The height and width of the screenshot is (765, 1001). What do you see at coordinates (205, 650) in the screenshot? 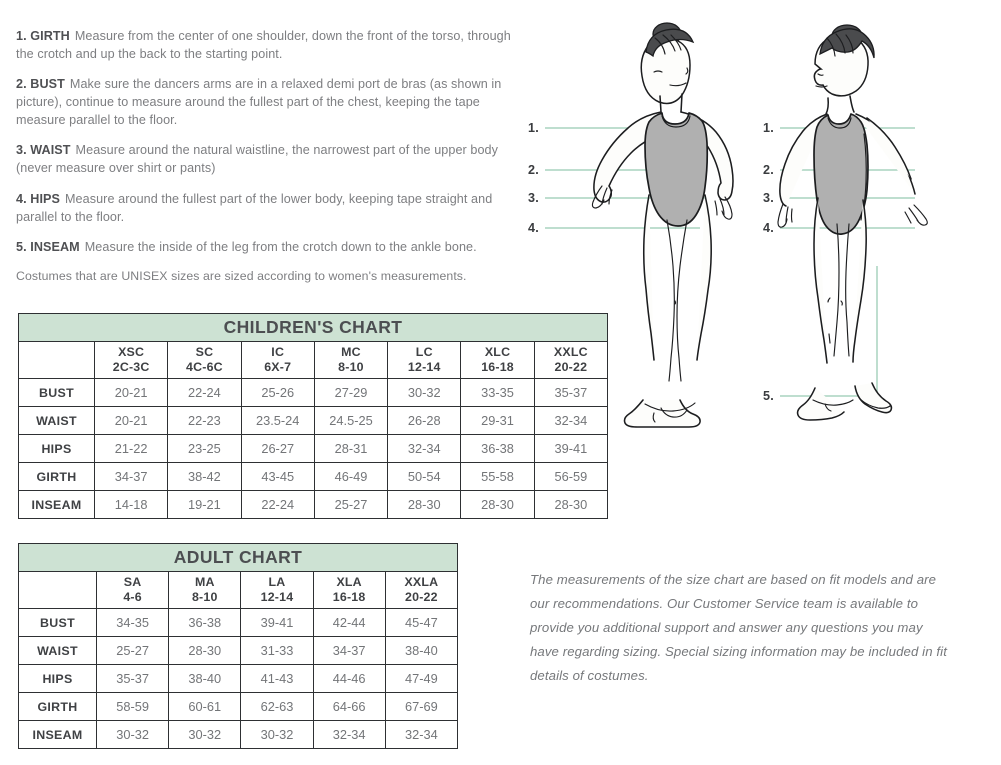
I see `adult-measure-value: 28-30` at bounding box center [205, 650].